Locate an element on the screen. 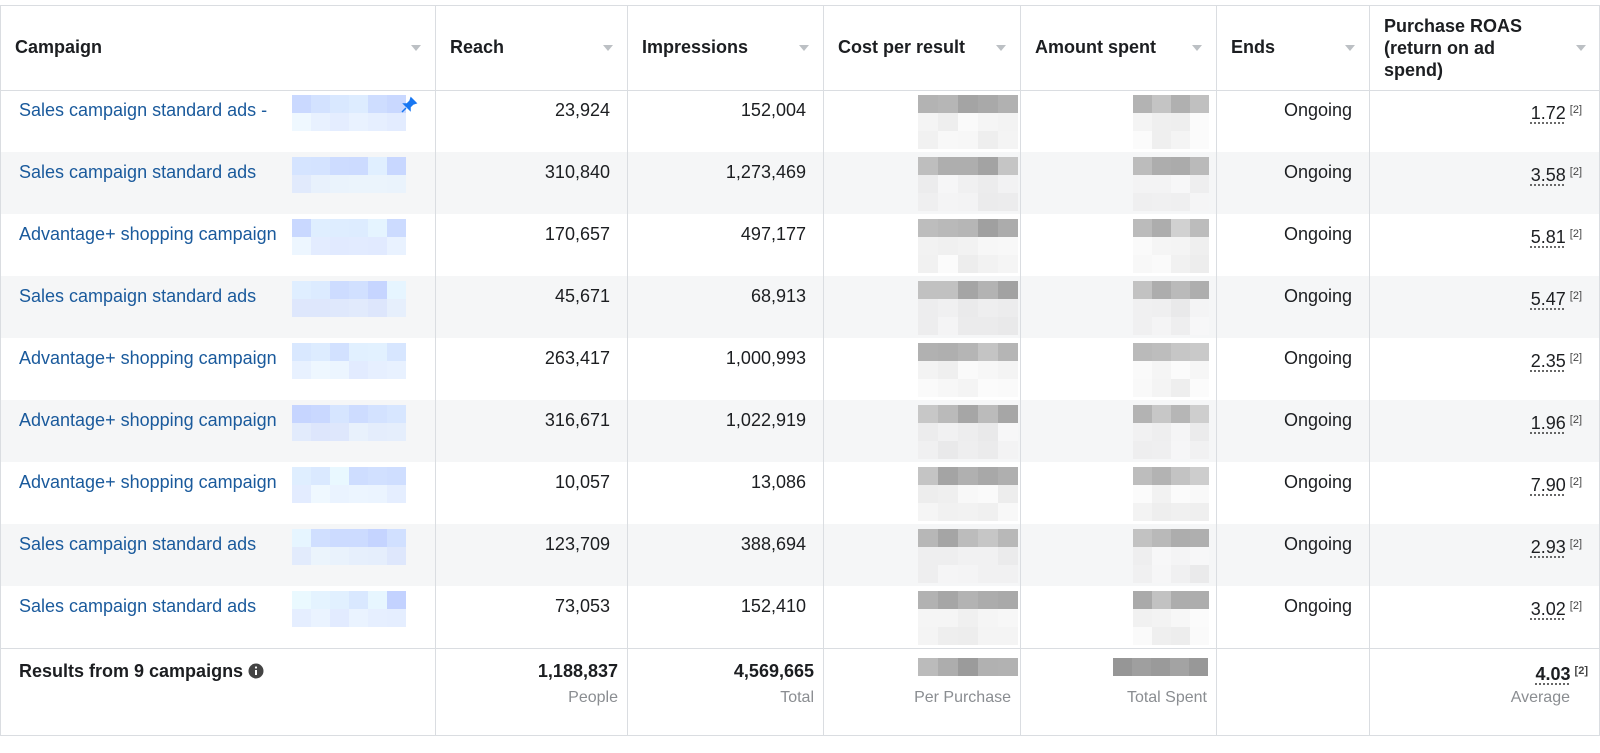  reach-caption: People is located at coordinates (593, 697).